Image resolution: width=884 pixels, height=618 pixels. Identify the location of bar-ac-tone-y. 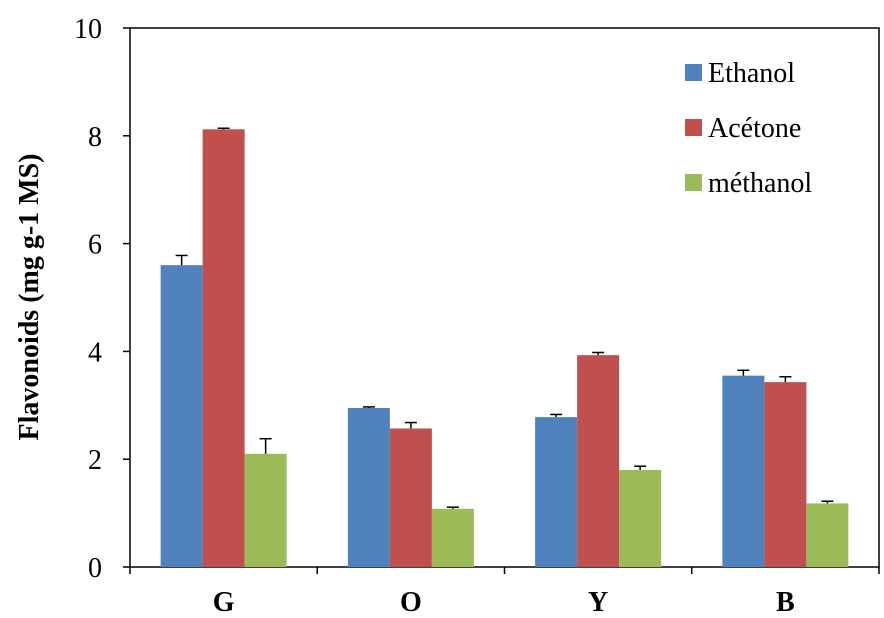
(598, 461).